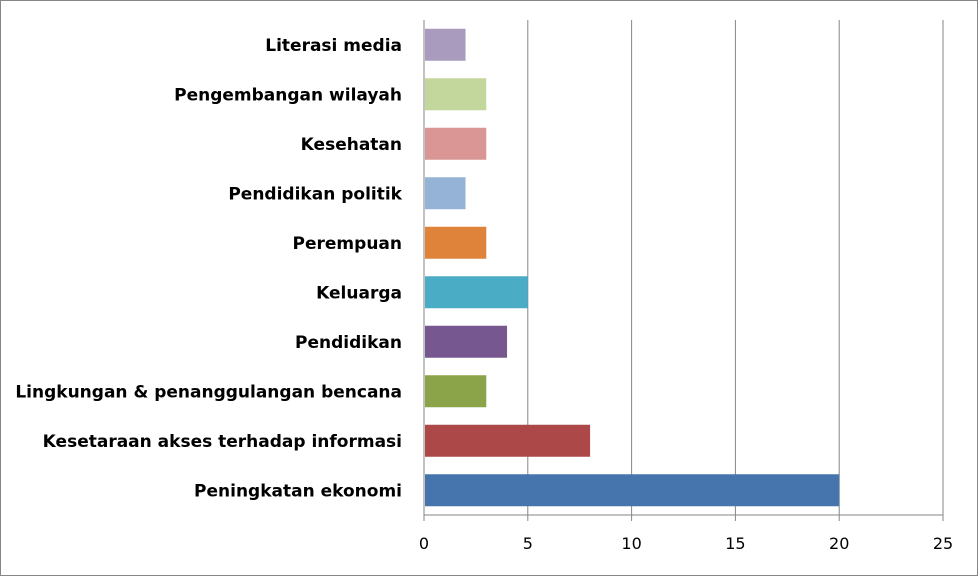 The width and height of the screenshot is (978, 576). Describe the element at coordinates (839, 543) in the screenshot. I see `x-tick-label: 20` at that location.